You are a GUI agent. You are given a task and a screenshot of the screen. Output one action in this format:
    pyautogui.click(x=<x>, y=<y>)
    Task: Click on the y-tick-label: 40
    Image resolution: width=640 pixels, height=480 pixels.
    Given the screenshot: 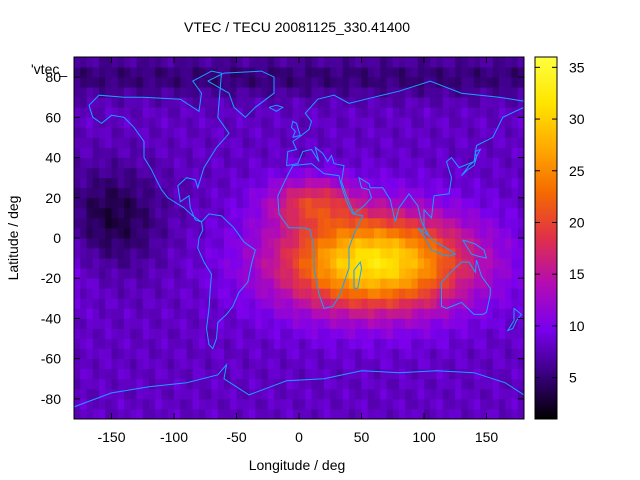 What is the action you would take?
    pyautogui.click(x=53, y=158)
    